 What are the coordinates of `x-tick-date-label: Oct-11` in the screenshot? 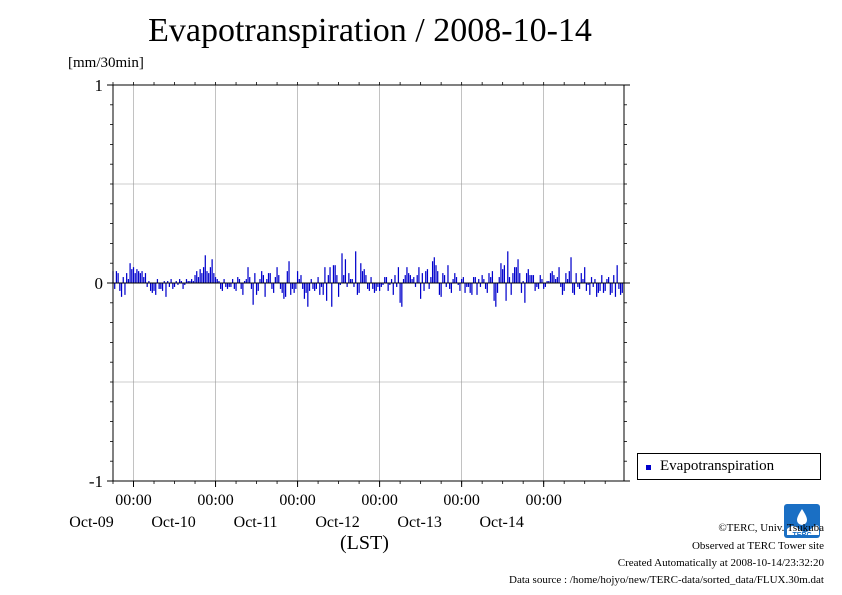 It's located at (256, 522).